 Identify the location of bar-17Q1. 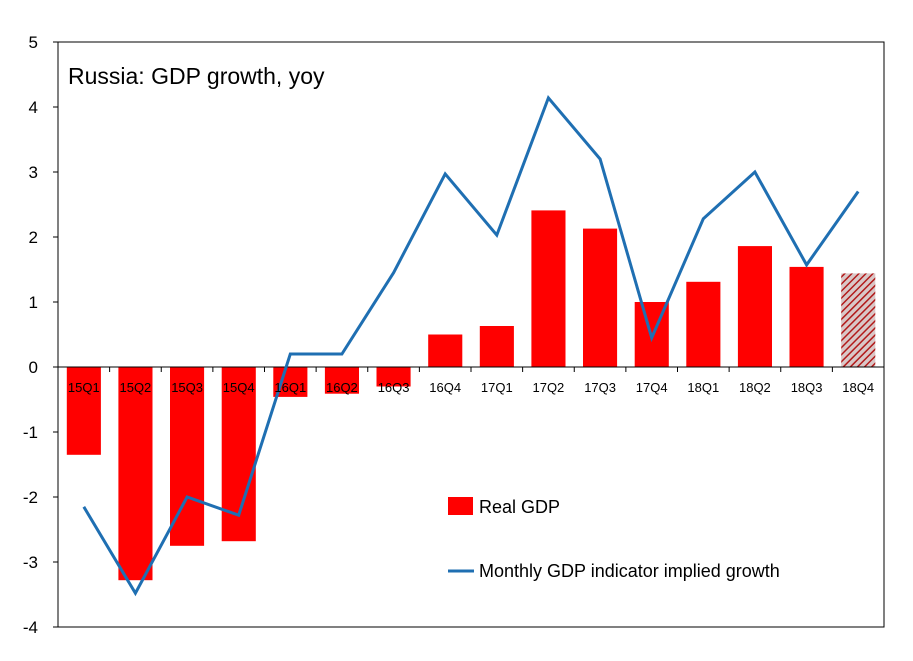
(496, 346).